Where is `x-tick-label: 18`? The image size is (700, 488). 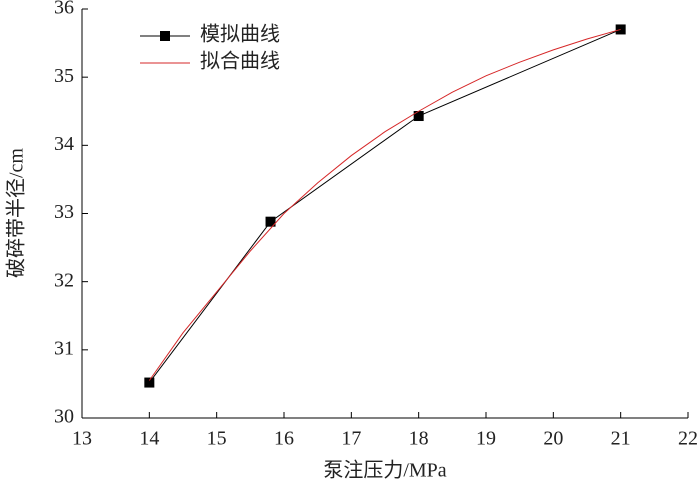
x-tick-label: 18 is located at coordinates (419, 439).